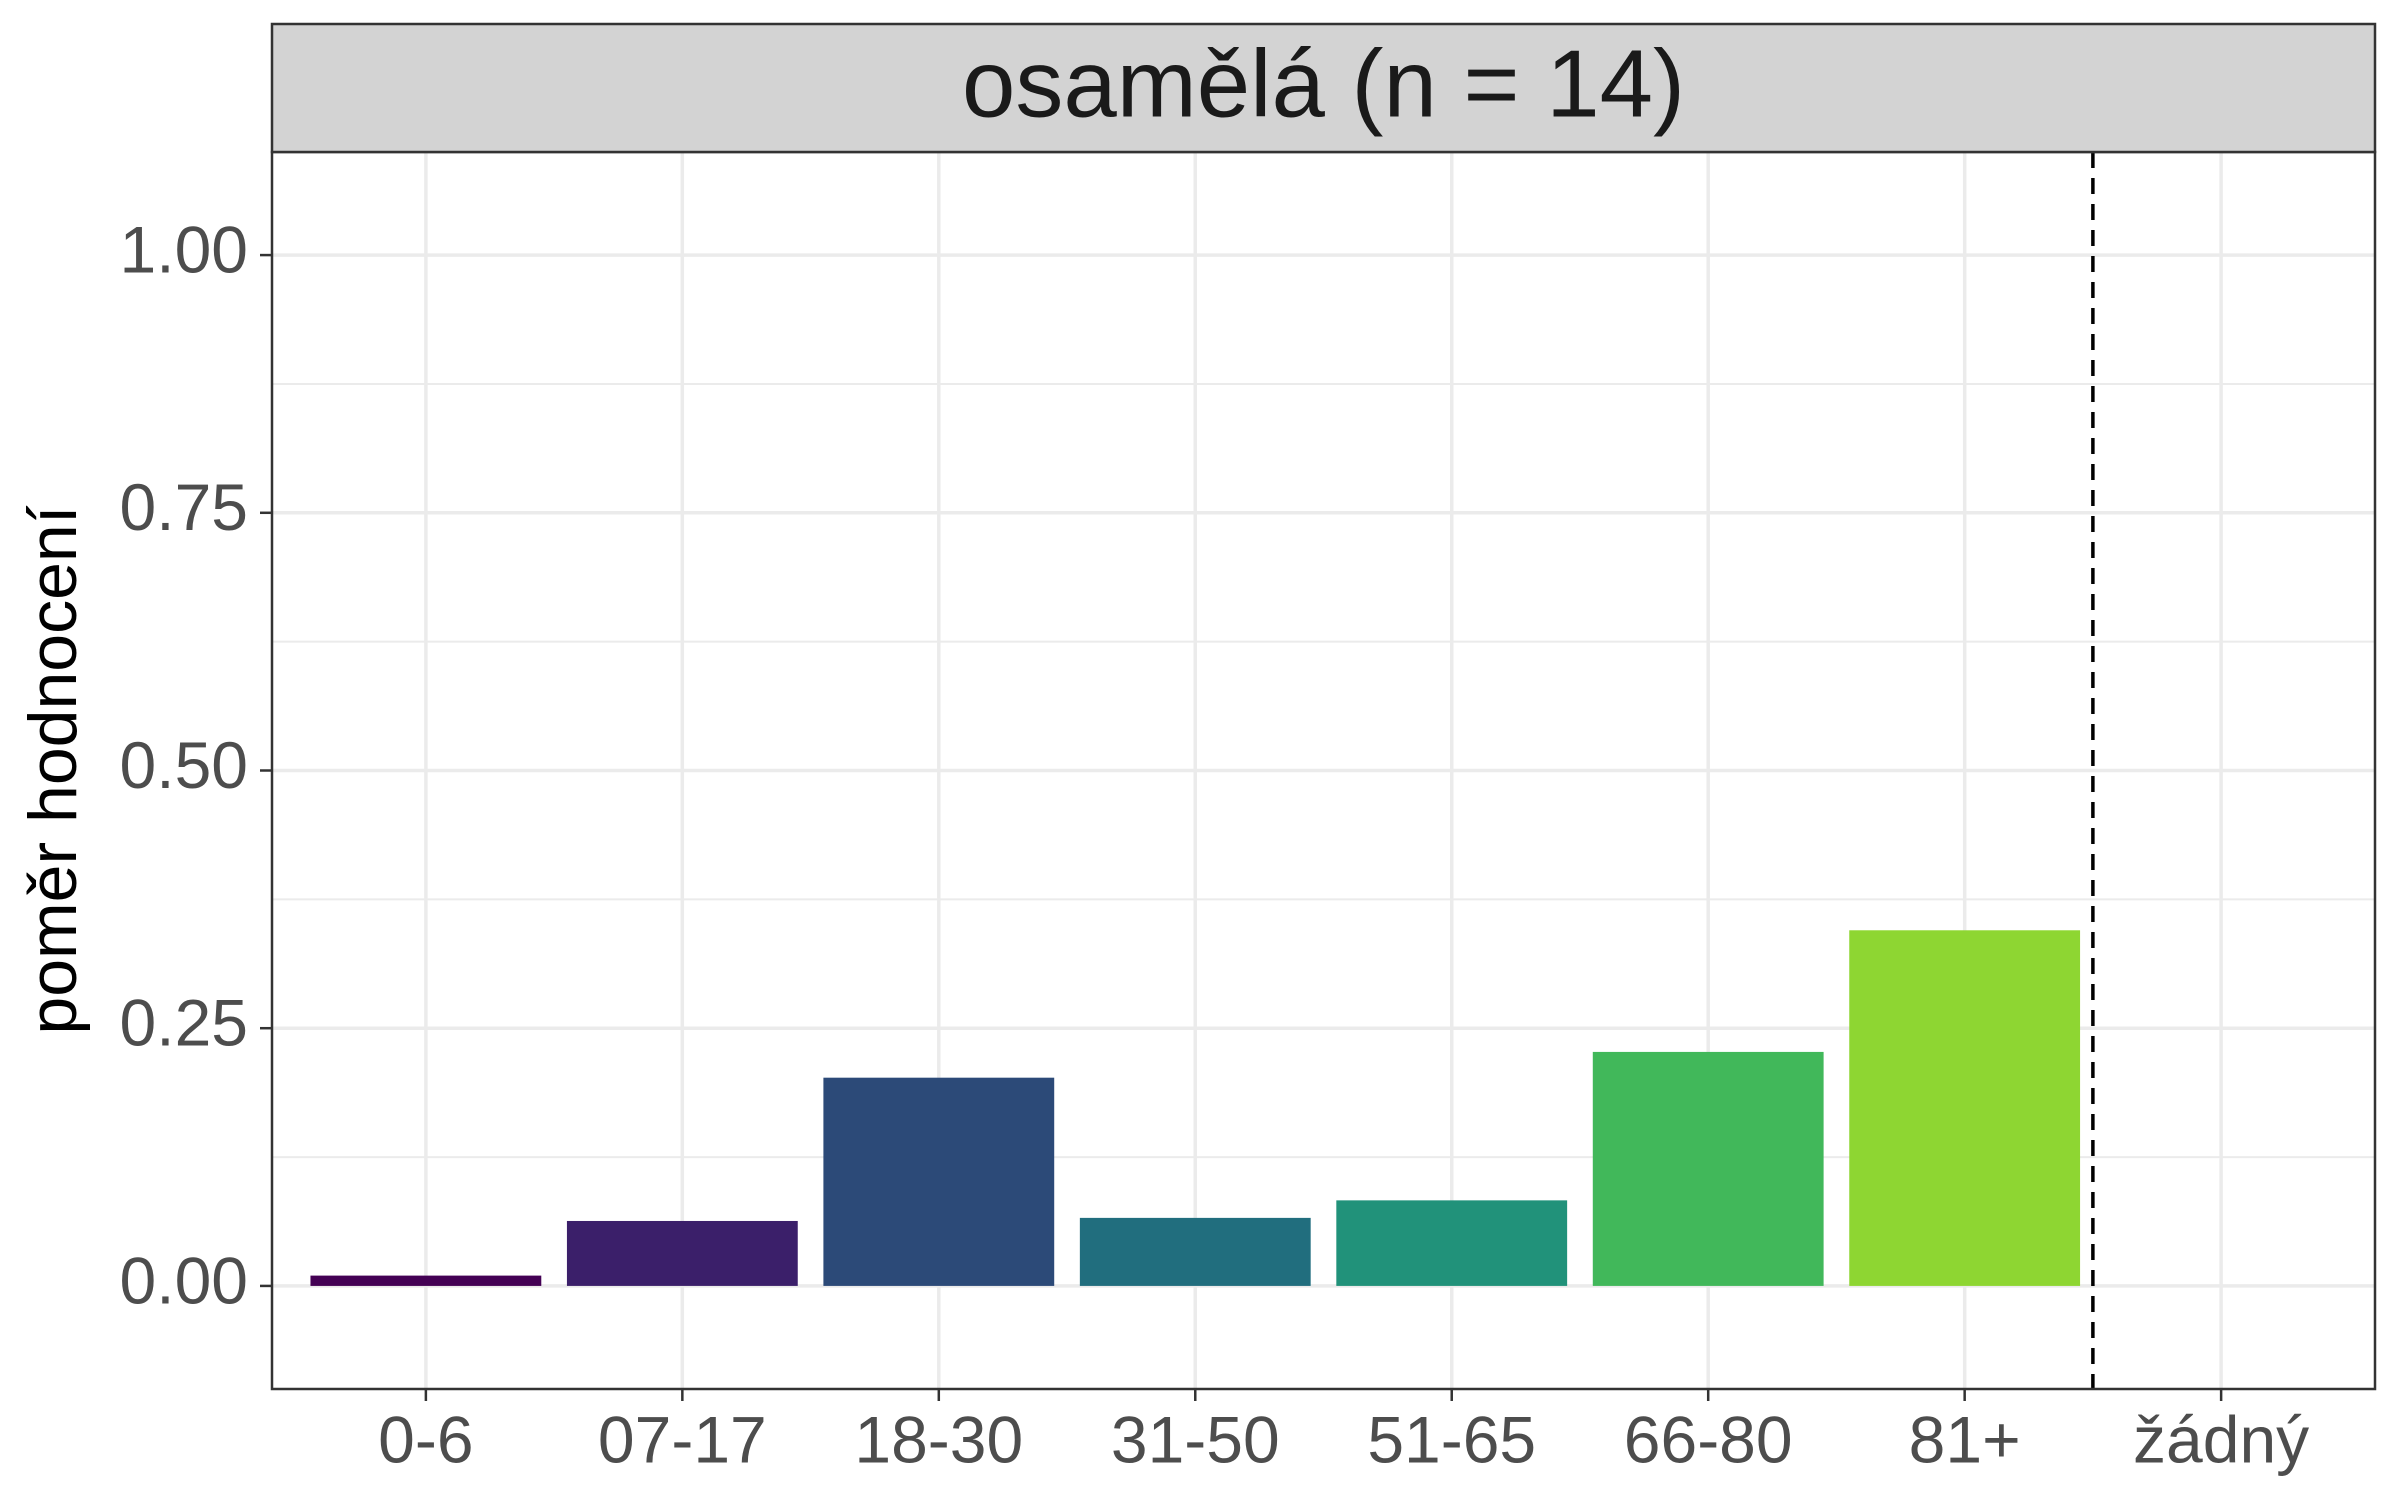  What do you see at coordinates (1323, 83) in the screenshot?
I see `chart-title: osamělá (n = 14)` at bounding box center [1323, 83].